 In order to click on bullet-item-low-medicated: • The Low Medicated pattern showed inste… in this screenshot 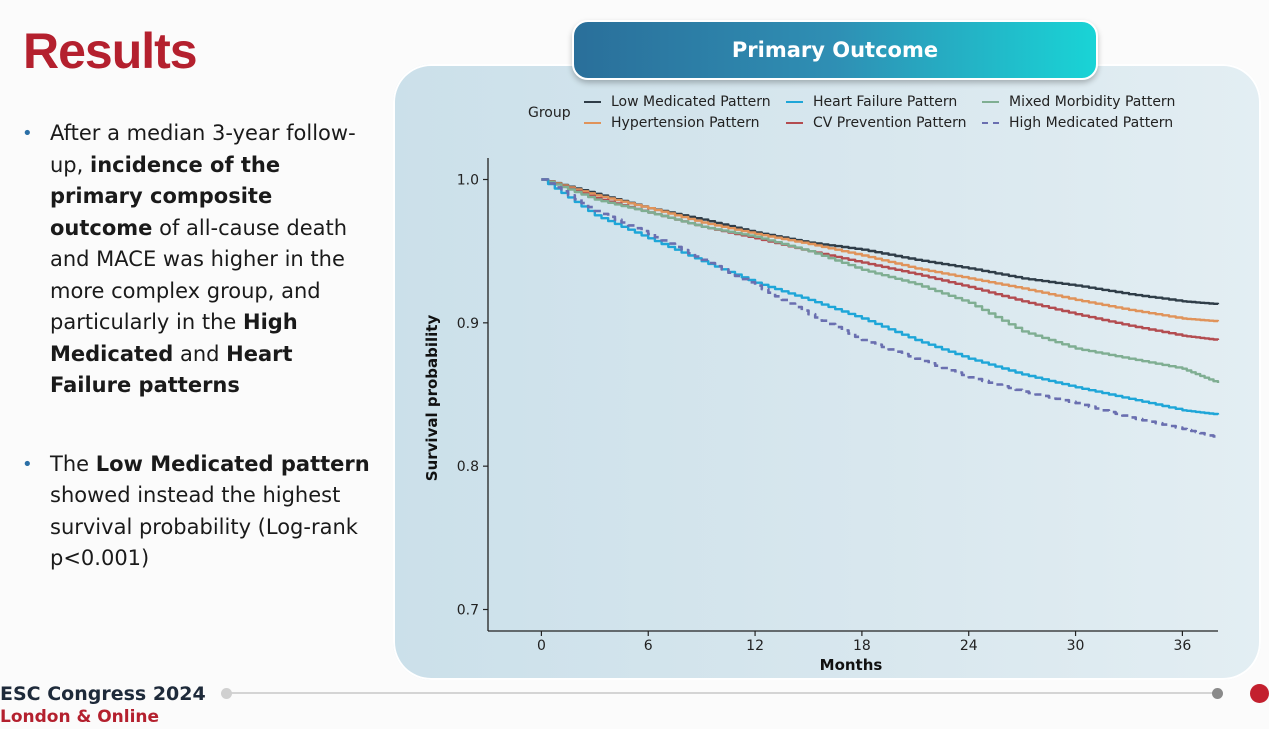, I will do `click(197, 512)`.